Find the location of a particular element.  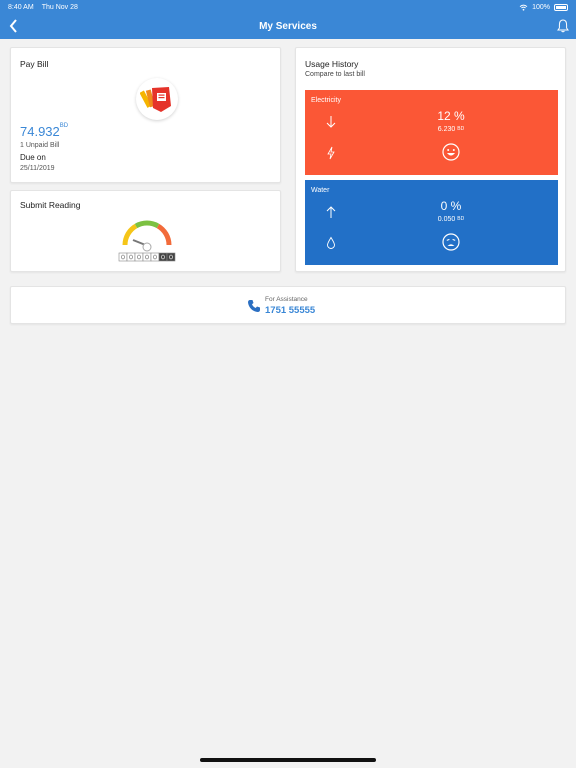

submit-reading-card: Submit Reading is located at coordinates (145, 231).